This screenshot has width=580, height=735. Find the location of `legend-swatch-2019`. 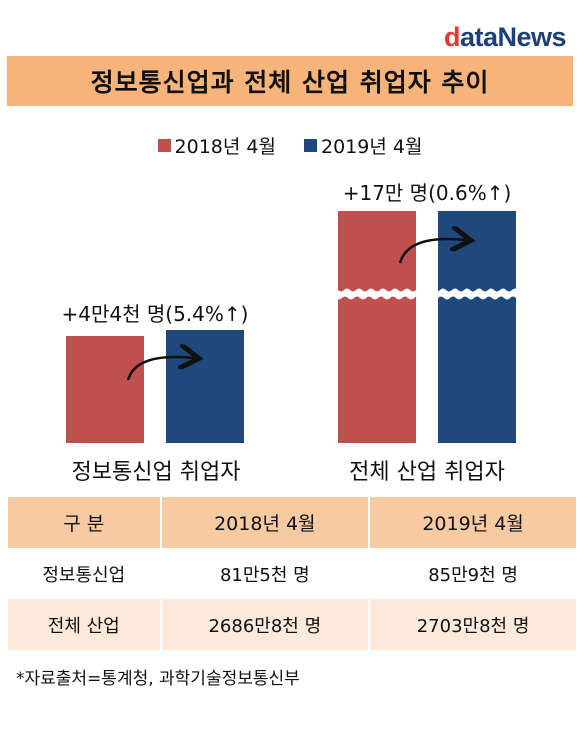

legend-swatch-2019 is located at coordinates (310, 145).